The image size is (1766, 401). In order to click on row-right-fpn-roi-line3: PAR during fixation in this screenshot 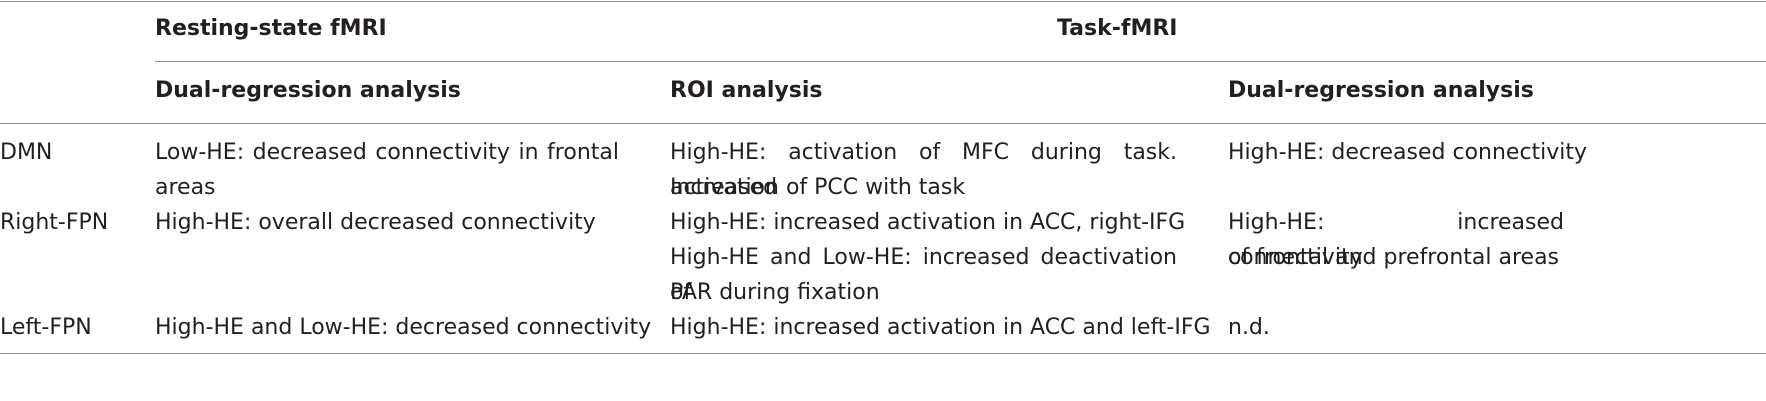, I will do `click(775, 292)`.